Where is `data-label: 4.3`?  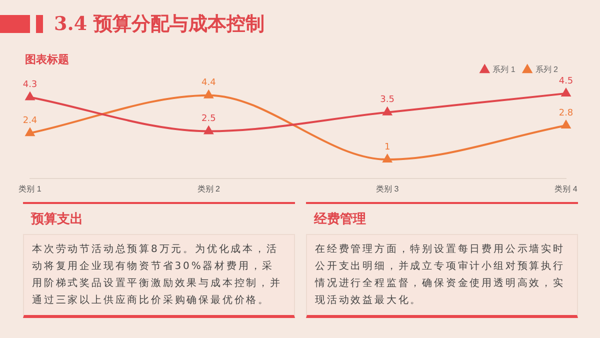 data-label: 4.3 is located at coordinates (30, 85).